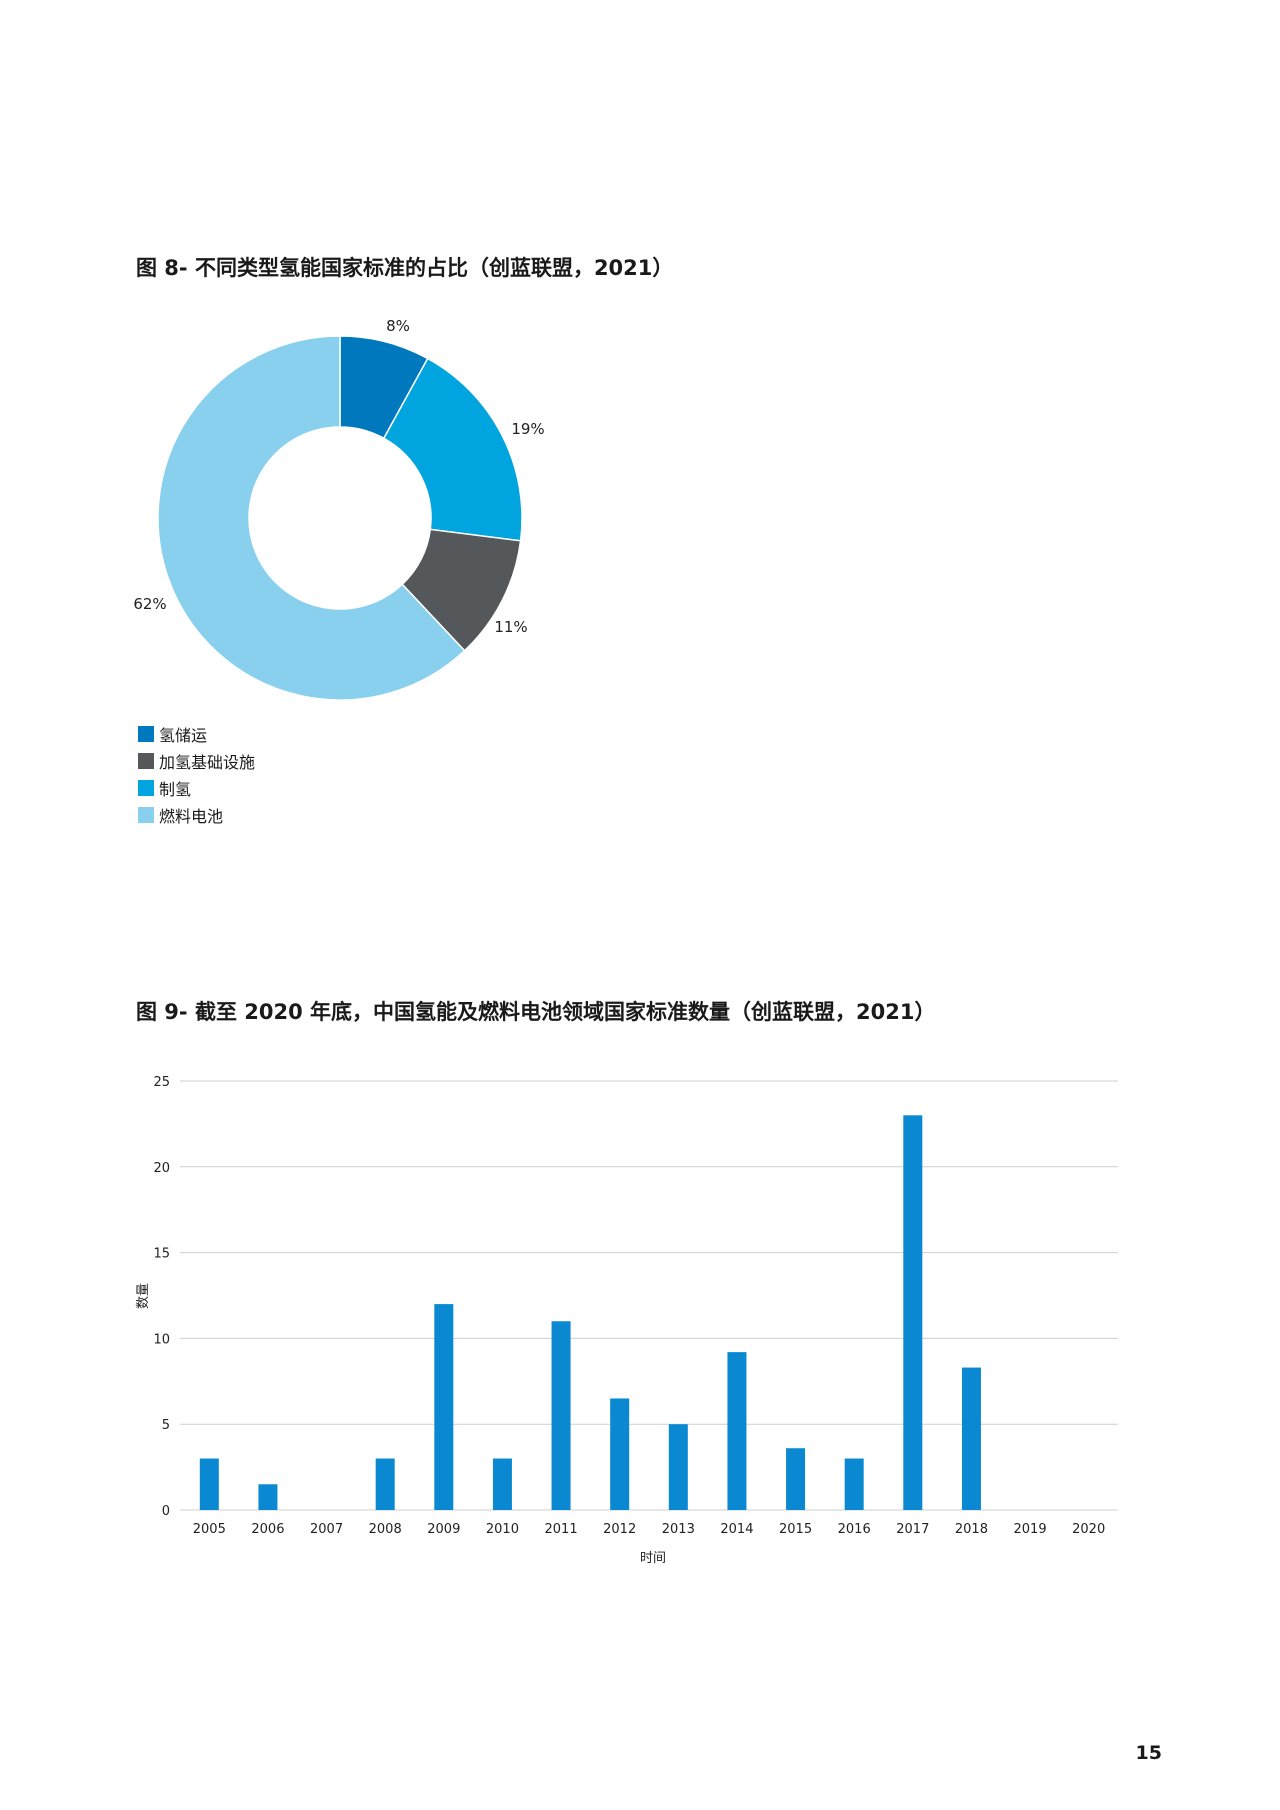 The width and height of the screenshot is (1280, 1810). I want to click on x-tick-label: 2012, so click(619, 1529).